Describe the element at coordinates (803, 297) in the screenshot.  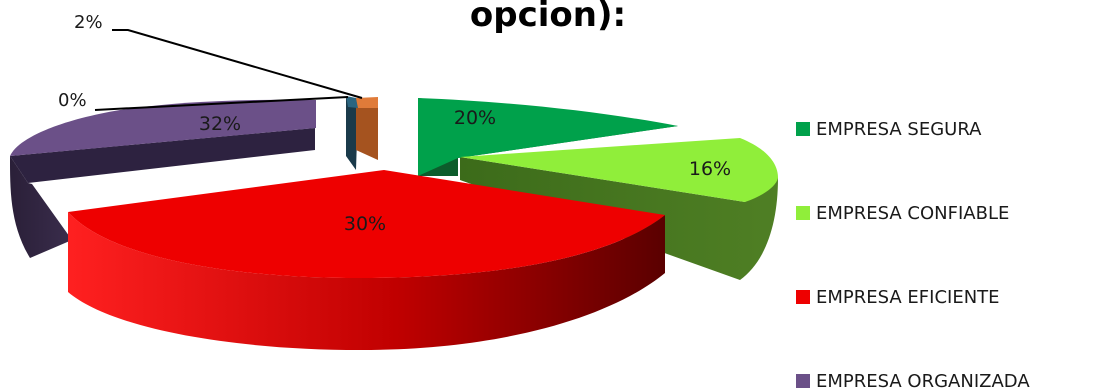
I see `legend-swatch-empresa-eficiente` at that location.